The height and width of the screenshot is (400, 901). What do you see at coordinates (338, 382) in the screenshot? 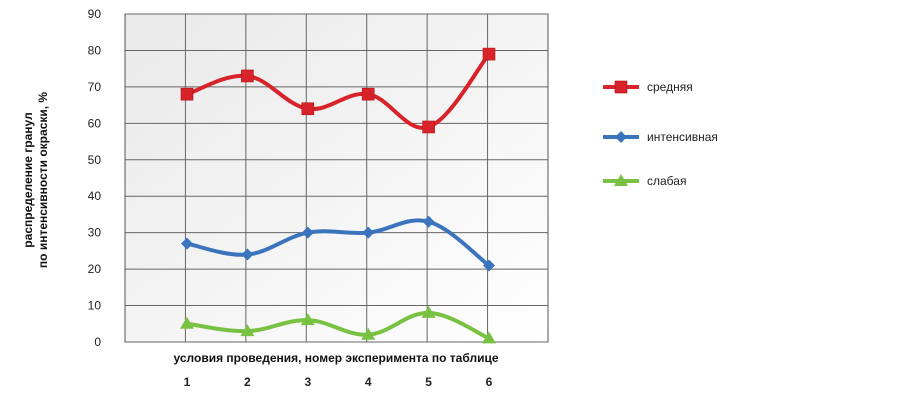
I see `x-axis-ticks: 1 2 3 4 5 6` at bounding box center [338, 382].